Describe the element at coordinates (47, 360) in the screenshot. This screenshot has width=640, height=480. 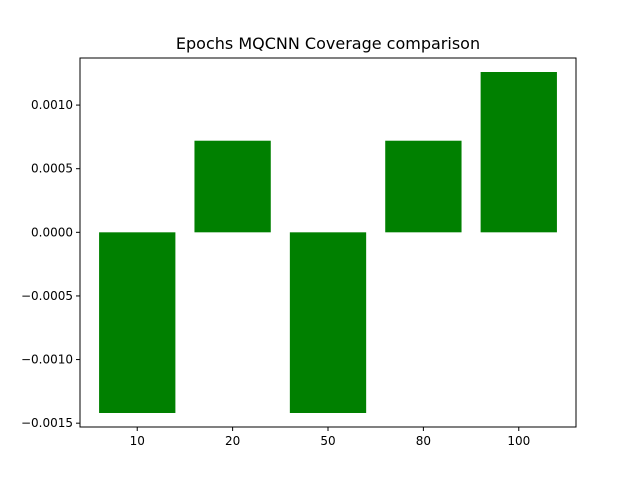
I see `y-tick-label: −0.0010` at that location.